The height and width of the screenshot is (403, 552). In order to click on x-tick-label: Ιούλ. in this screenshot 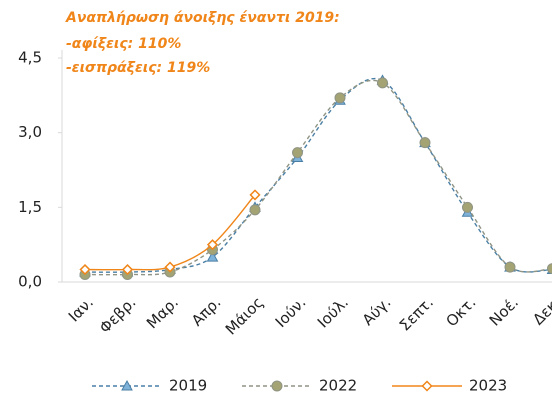, I will do `click(333, 312)`.